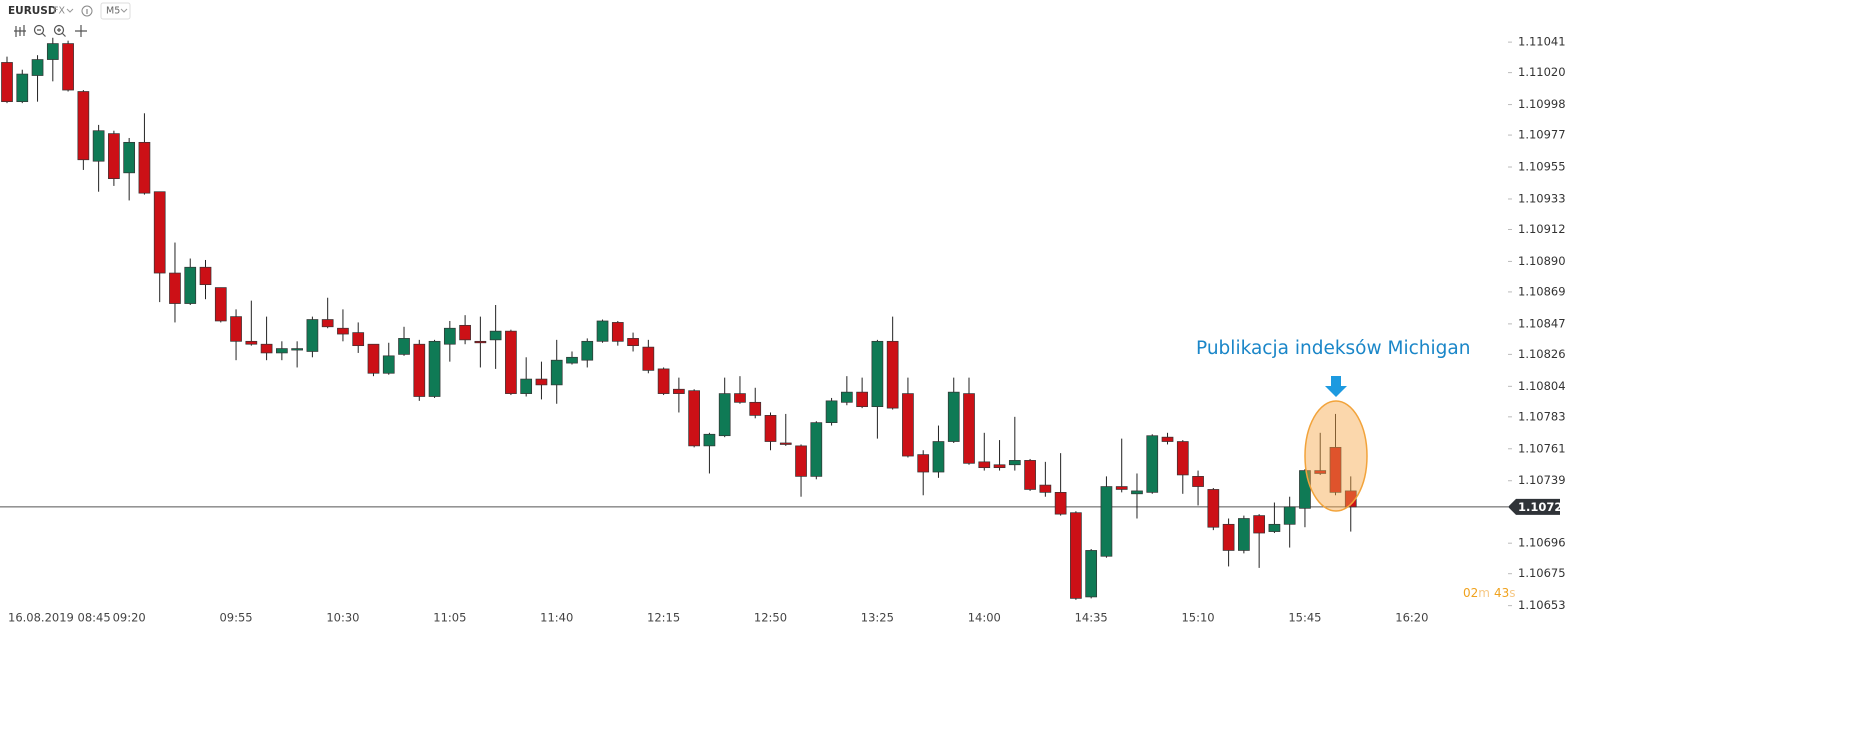  What do you see at coordinates (1484, 593) in the screenshot?
I see `timer-m: m` at bounding box center [1484, 593].